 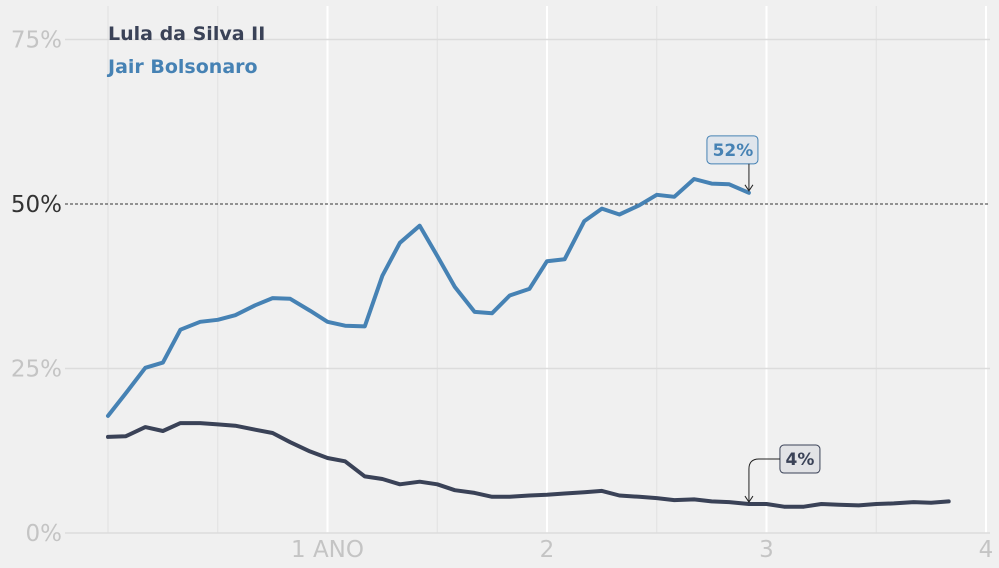 I want to click on legend-entry: Lula da Silva II, so click(x=186, y=34).